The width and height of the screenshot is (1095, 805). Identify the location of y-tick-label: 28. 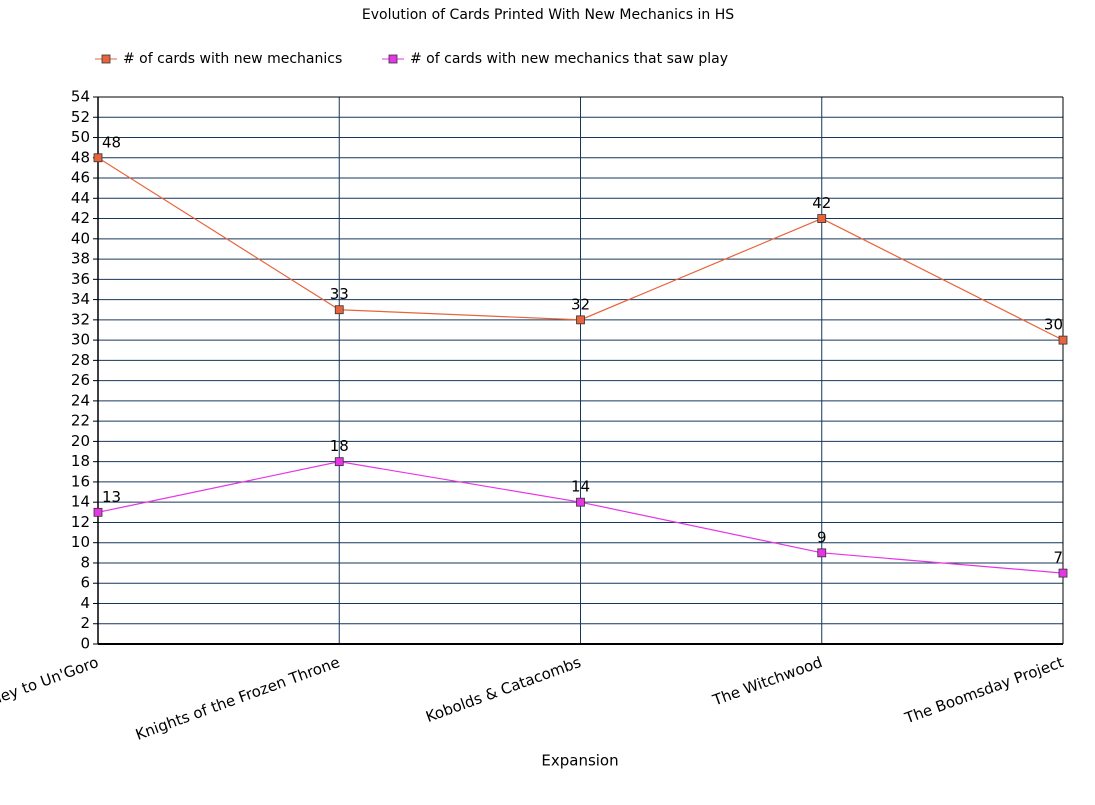
(80, 360).